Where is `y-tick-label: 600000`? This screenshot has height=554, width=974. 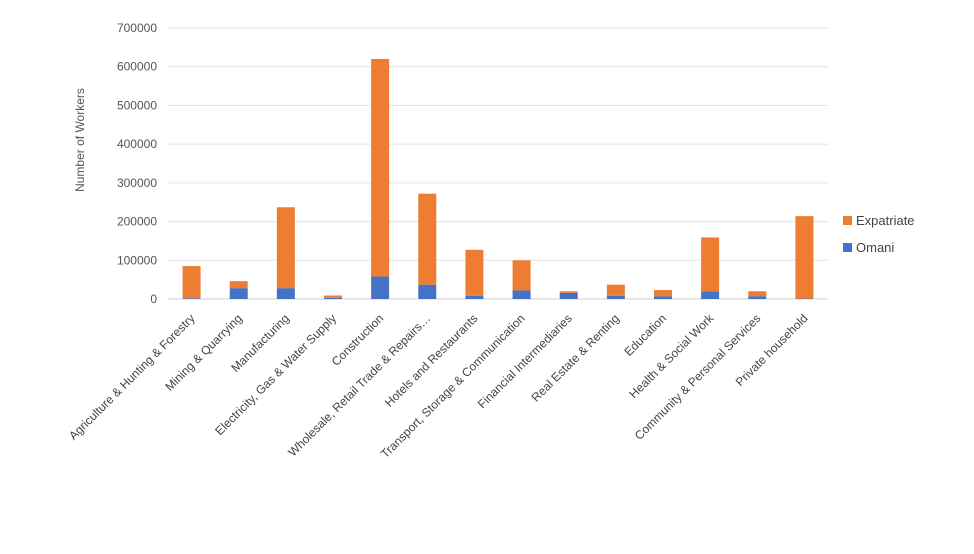 y-tick-label: 600000 is located at coordinates (137, 67).